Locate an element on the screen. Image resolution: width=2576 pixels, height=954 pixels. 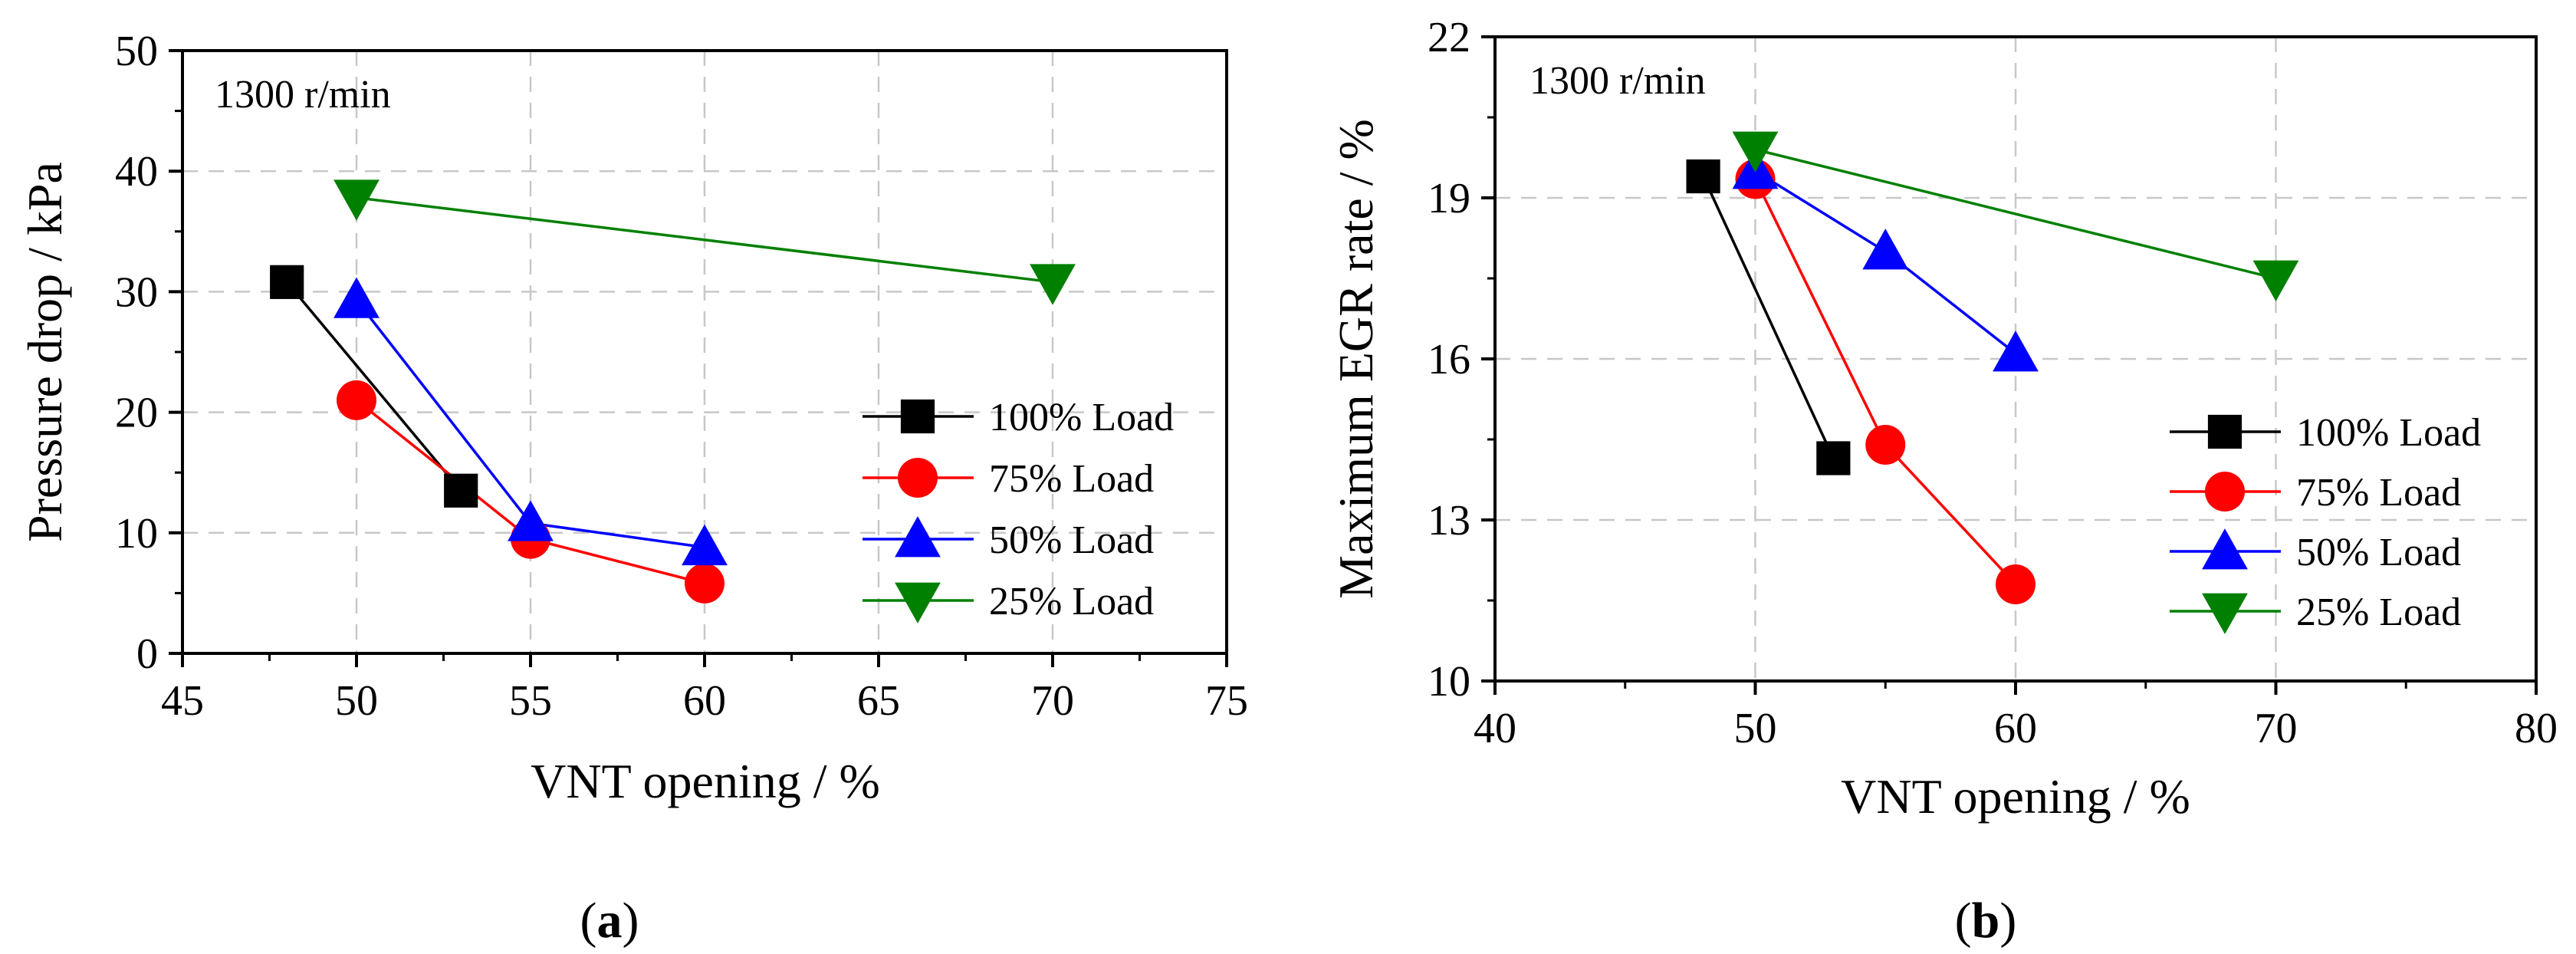
y-tick-label: 22 is located at coordinates (1449, 37).